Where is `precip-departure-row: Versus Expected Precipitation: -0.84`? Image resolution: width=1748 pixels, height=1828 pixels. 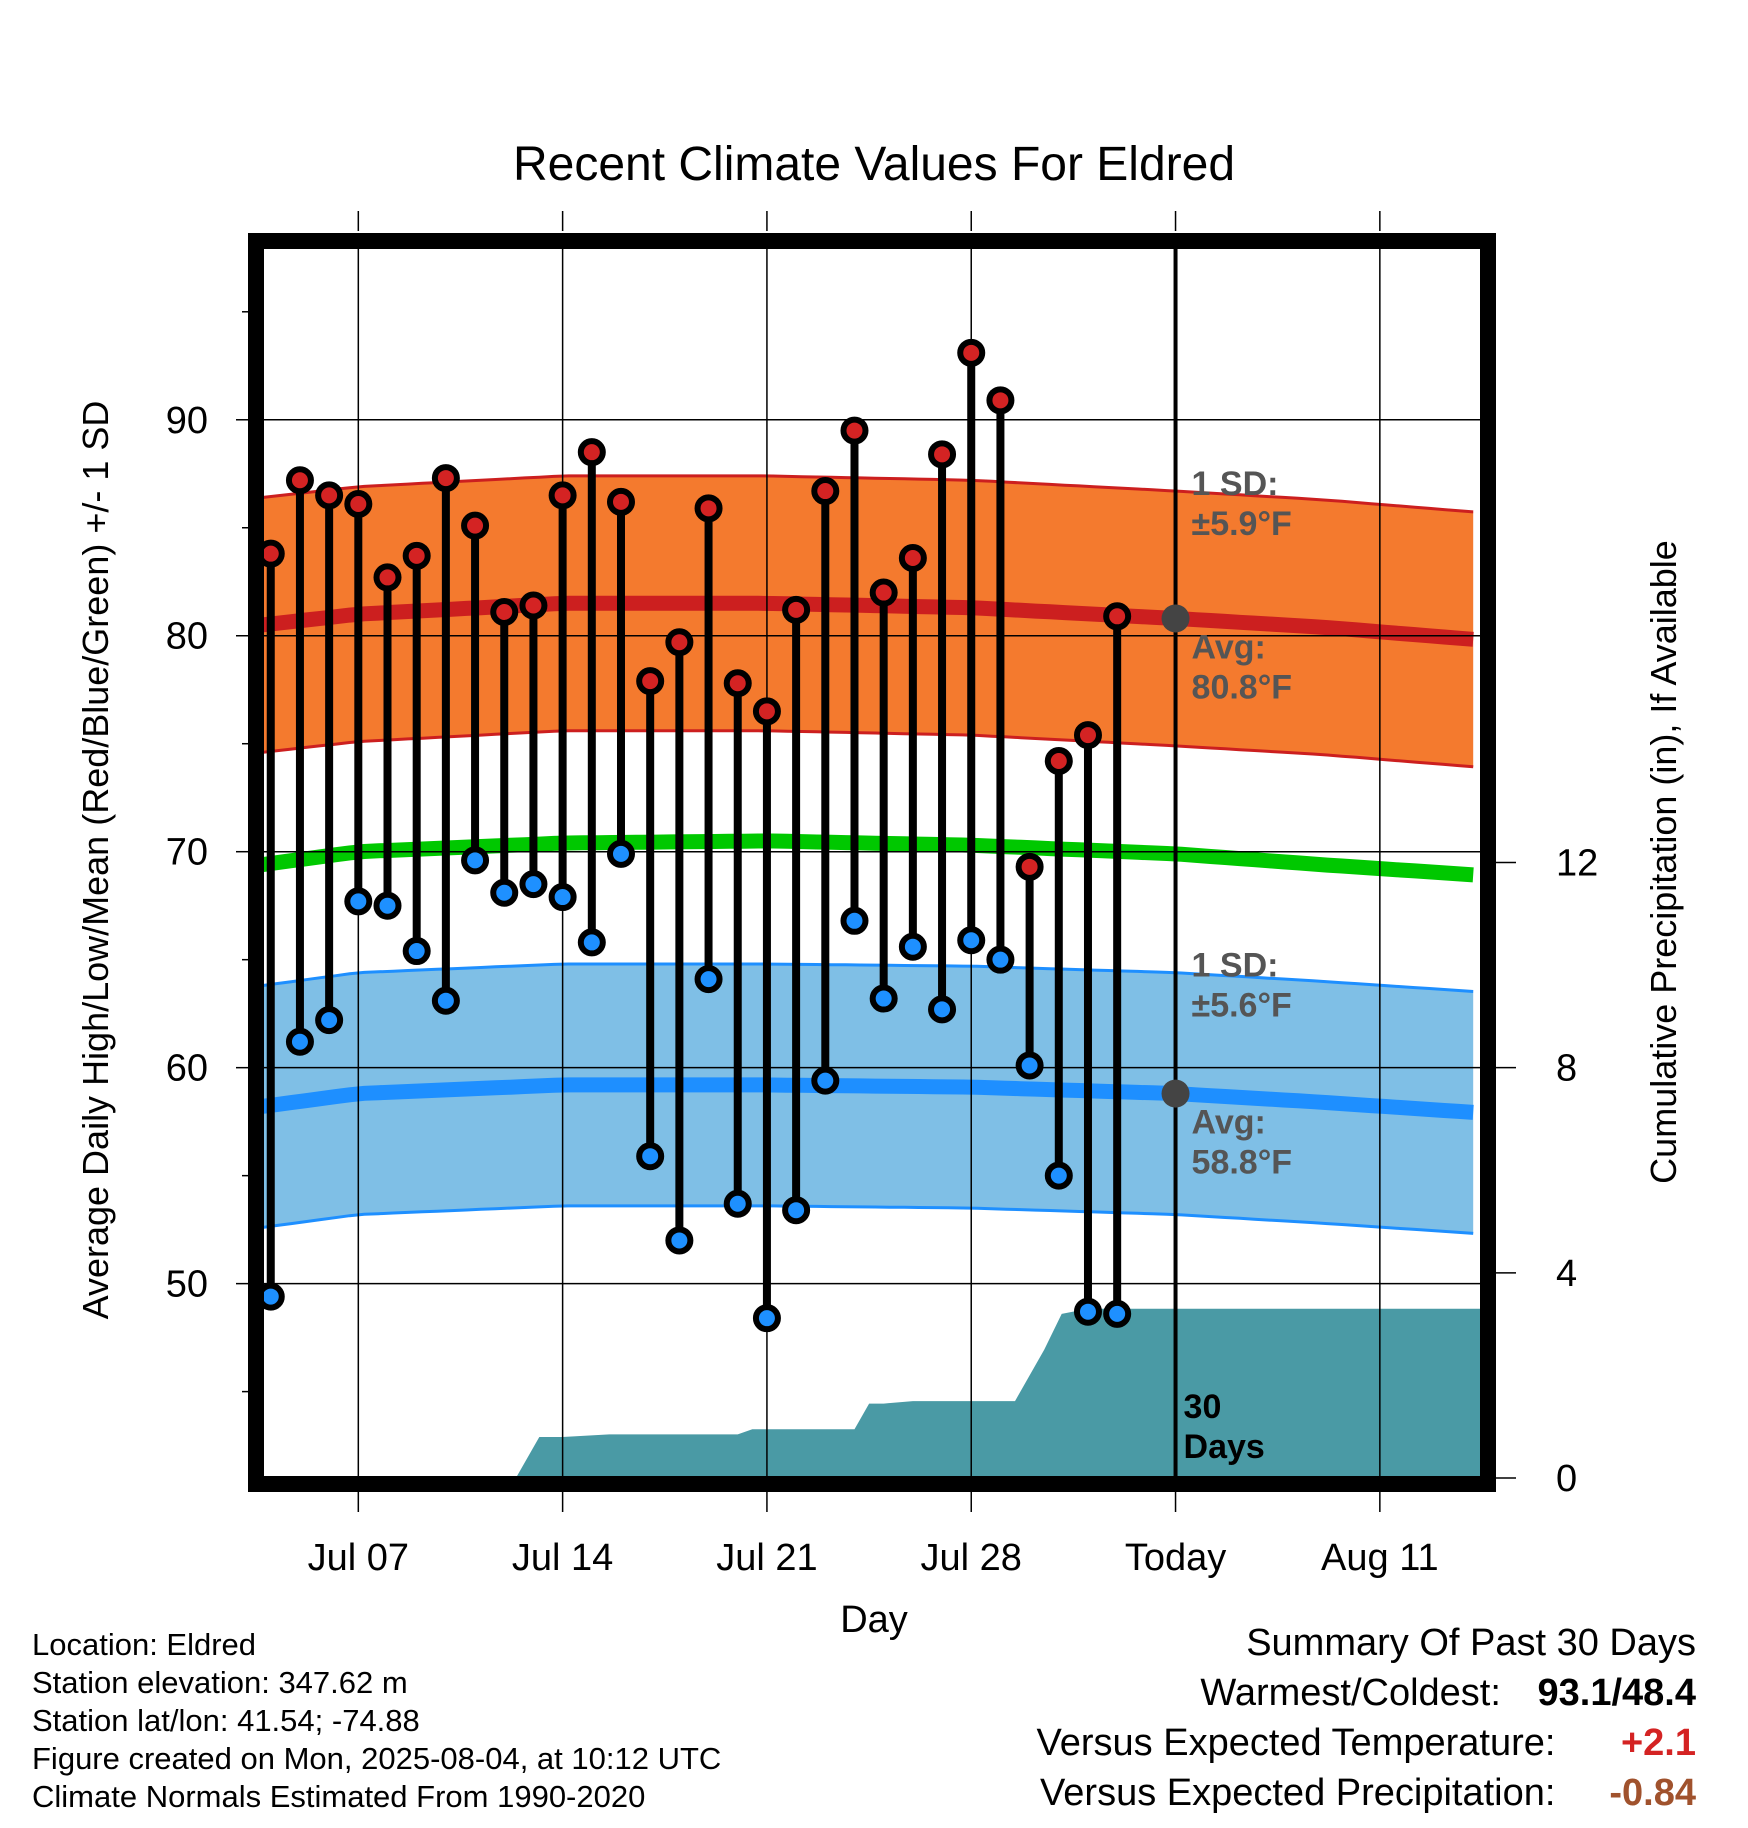
precip-departure-row: Versus Expected Precipitation: -0.84 is located at coordinates (1366, 1793).